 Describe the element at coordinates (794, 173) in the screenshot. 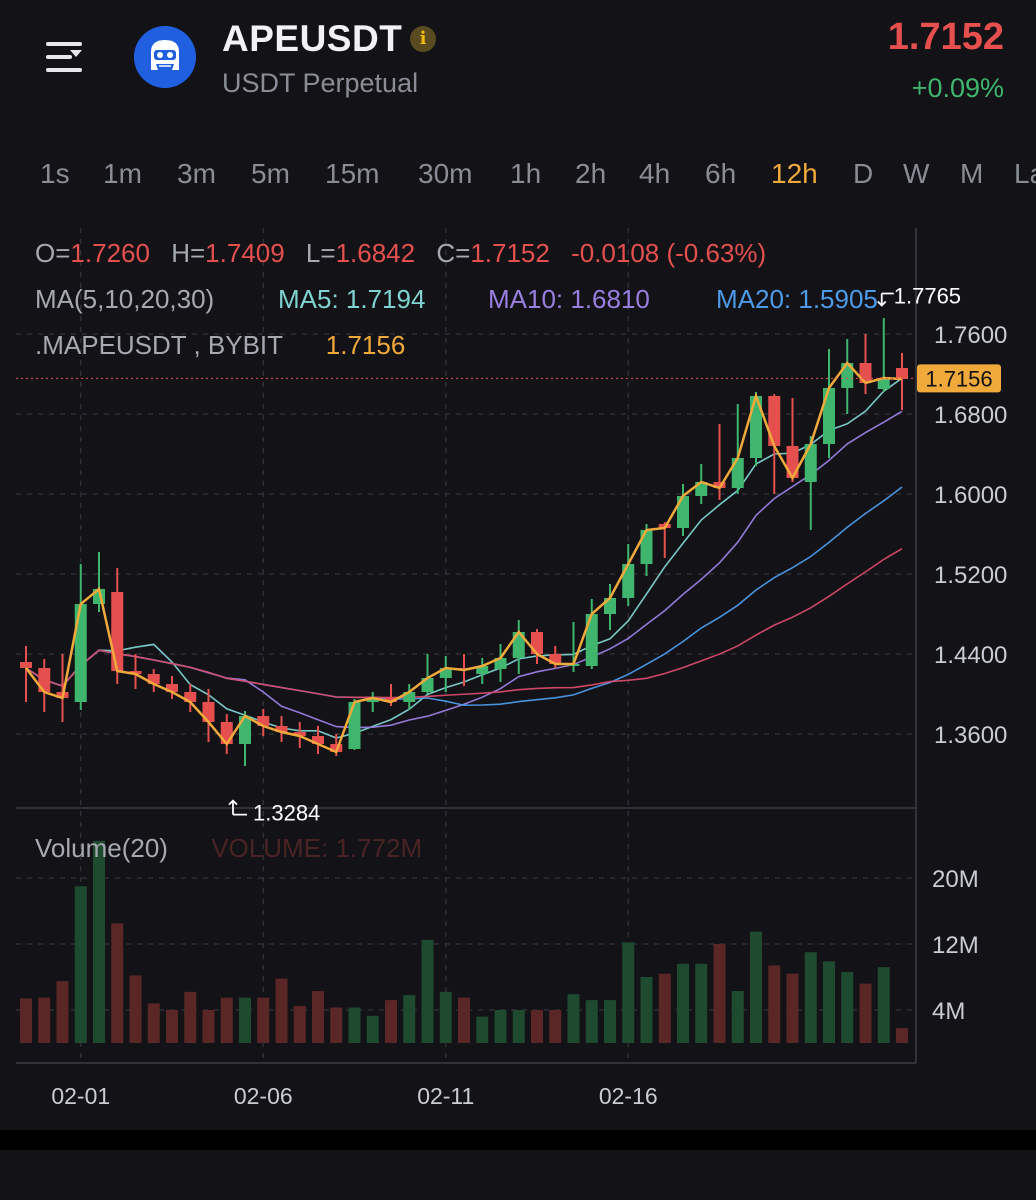

I see `tab-12h: 12h` at that location.